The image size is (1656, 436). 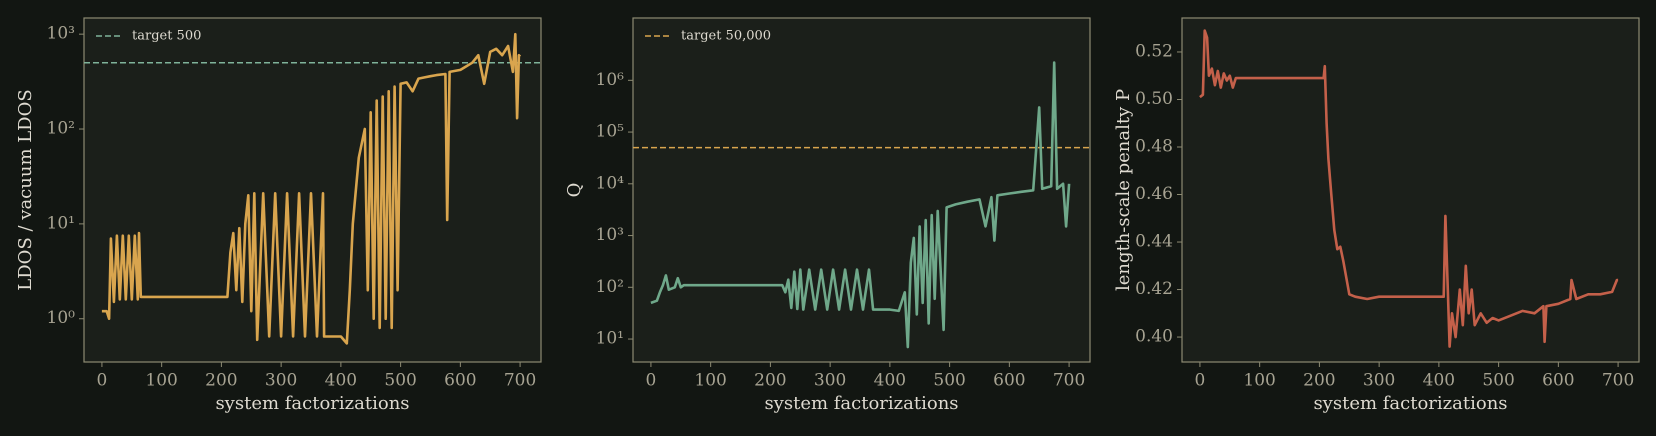 I want to click on legend-label: target 50,000, so click(x=726, y=36).